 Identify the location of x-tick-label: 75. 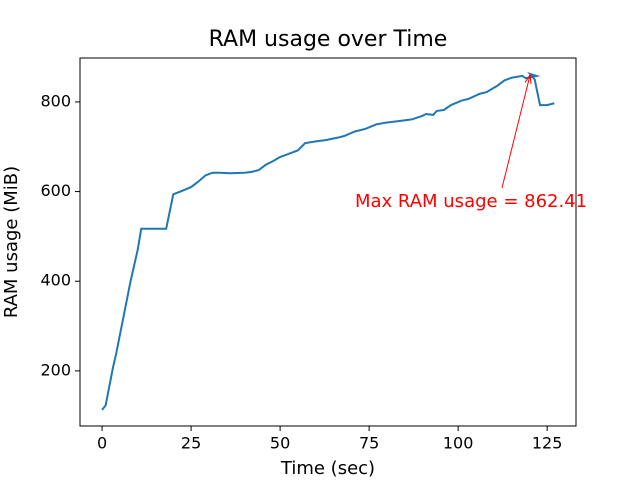
(369, 443).